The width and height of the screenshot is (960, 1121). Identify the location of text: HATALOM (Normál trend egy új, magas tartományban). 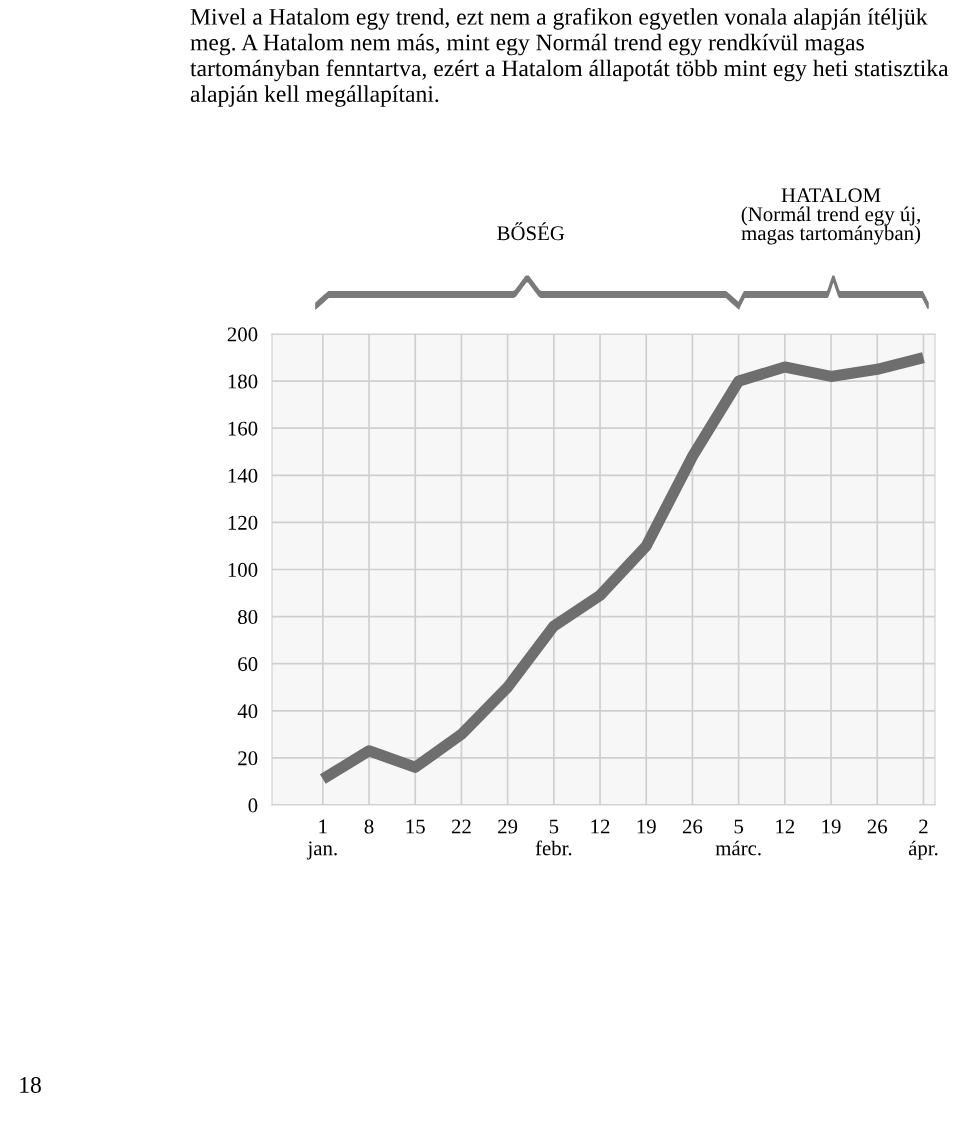
(831, 216).